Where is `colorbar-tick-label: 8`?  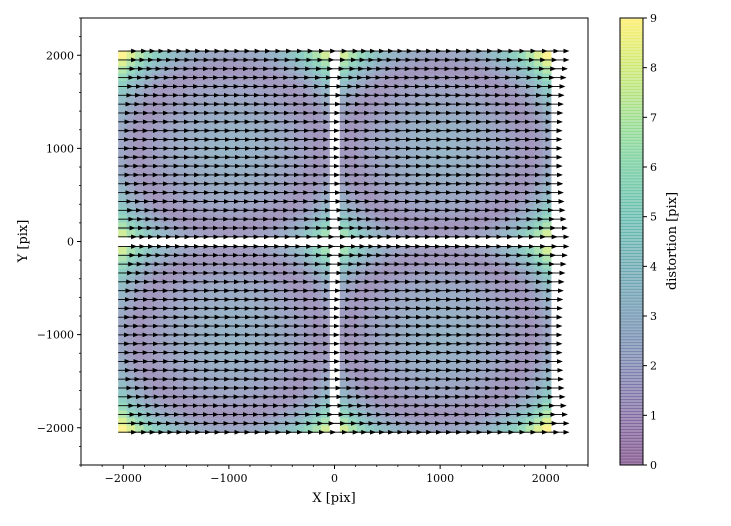 colorbar-tick-label: 8 is located at coordinates (653, 68).